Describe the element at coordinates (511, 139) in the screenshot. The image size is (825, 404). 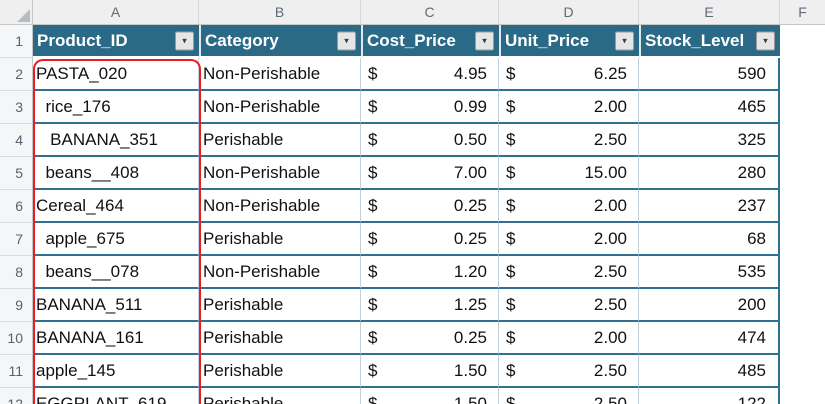
I see `currency-symbol: $` at that location.